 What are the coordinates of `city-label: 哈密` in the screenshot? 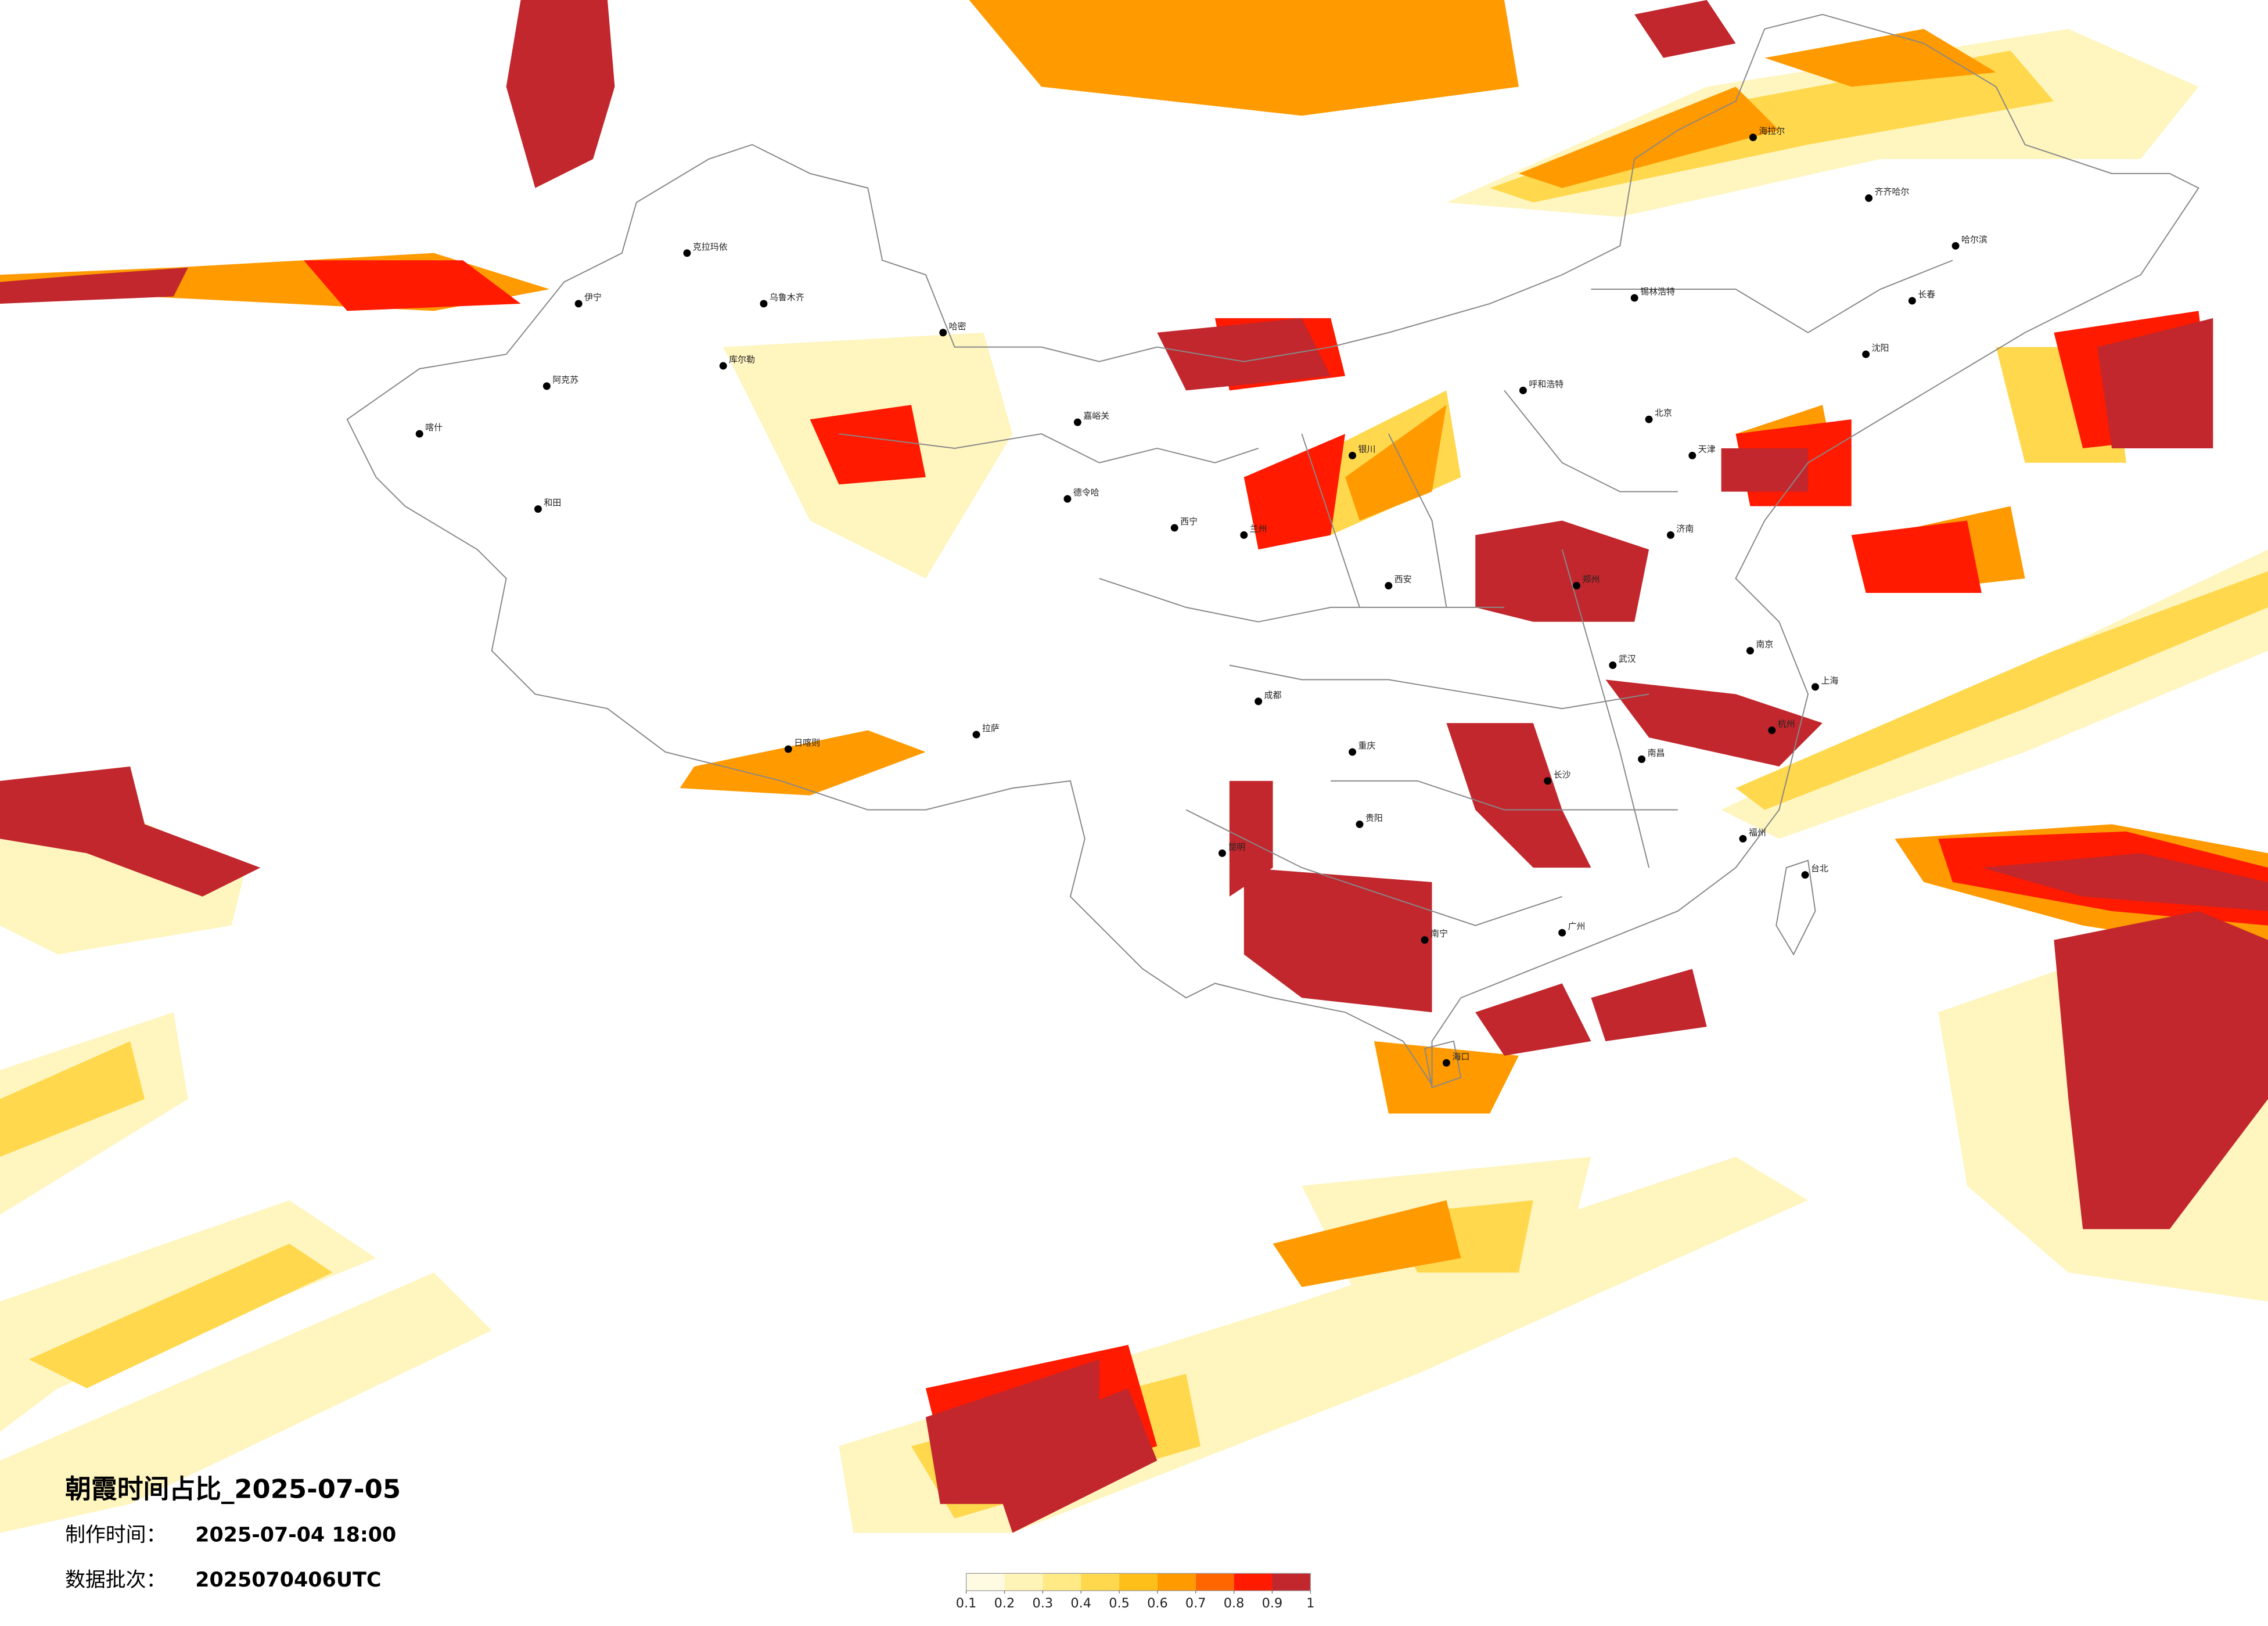 It's located at (957, 326).